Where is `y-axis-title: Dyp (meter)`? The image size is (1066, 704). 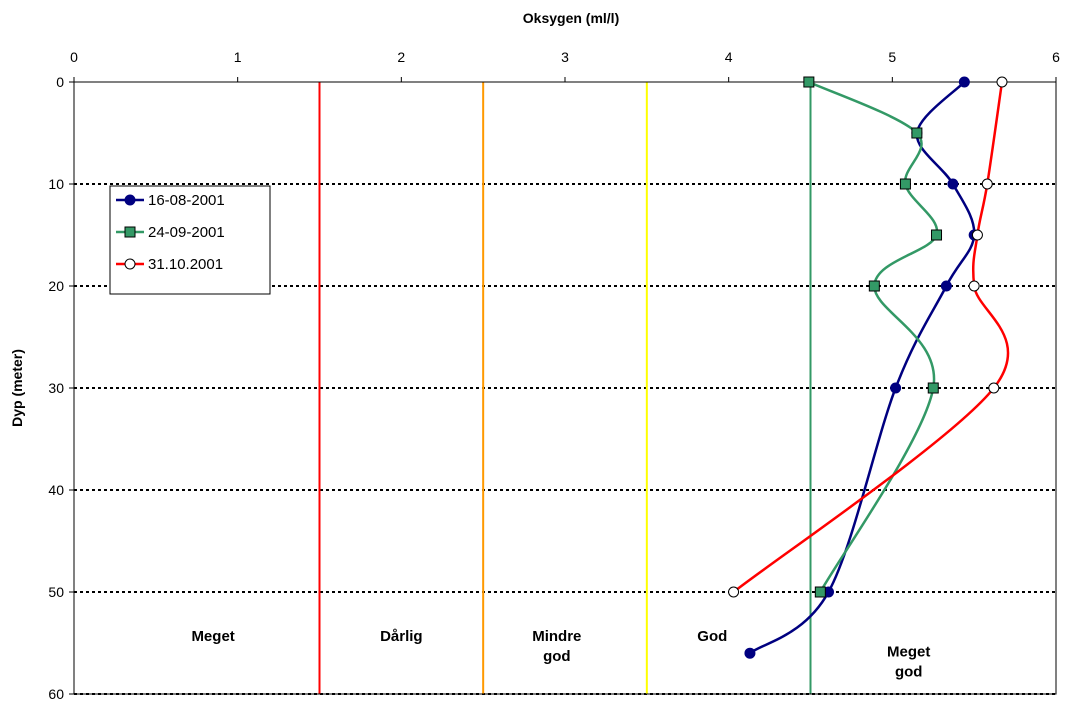 y-axis-title: Dyp (meter) is located at coordinates (17, 388).